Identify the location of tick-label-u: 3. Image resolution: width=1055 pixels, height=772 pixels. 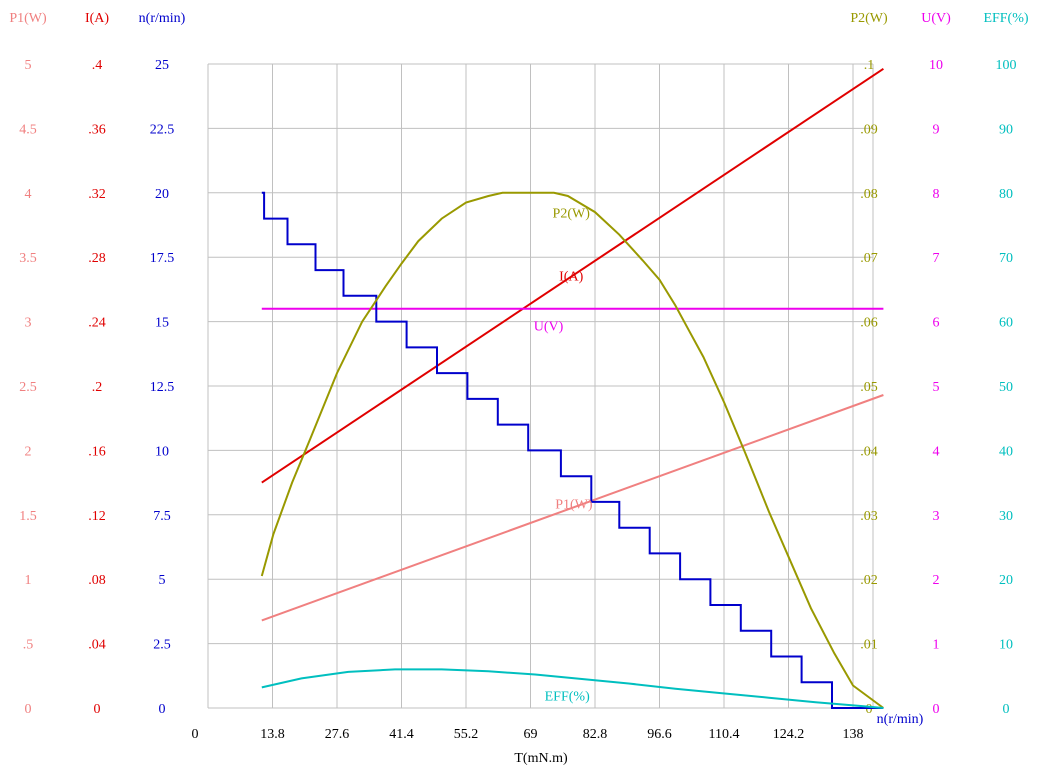
(936, 516).